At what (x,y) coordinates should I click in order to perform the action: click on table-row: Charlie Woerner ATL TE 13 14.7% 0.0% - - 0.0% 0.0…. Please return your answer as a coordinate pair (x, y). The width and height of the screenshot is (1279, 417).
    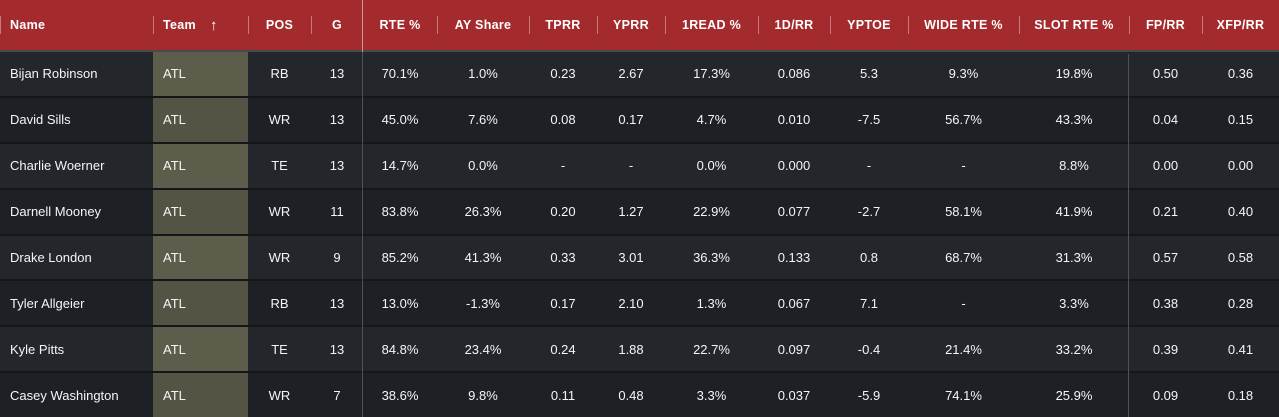
    Looking at the image, I should click on (639, 164).